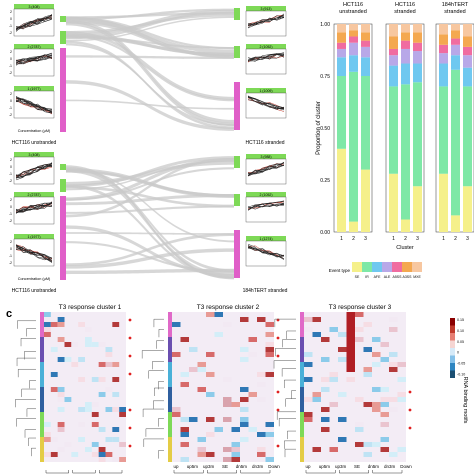 The width and height of the screenshot is (474, 474). I want to click on bar-segment-A3SS, so click(443, 39).